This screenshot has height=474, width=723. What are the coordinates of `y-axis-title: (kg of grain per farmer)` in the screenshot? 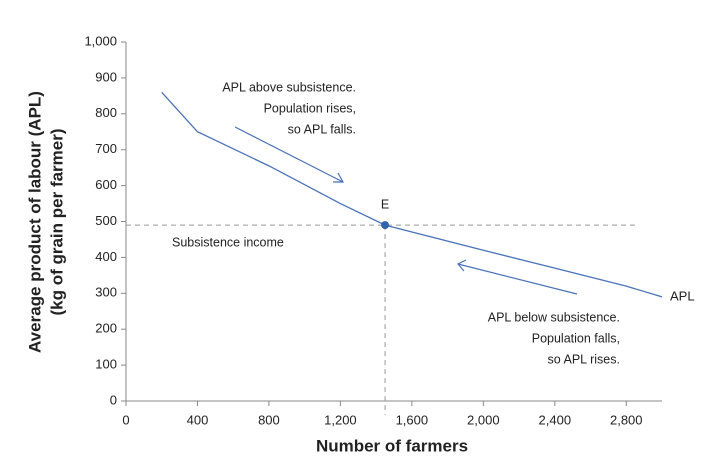 It's located at (56, 221).